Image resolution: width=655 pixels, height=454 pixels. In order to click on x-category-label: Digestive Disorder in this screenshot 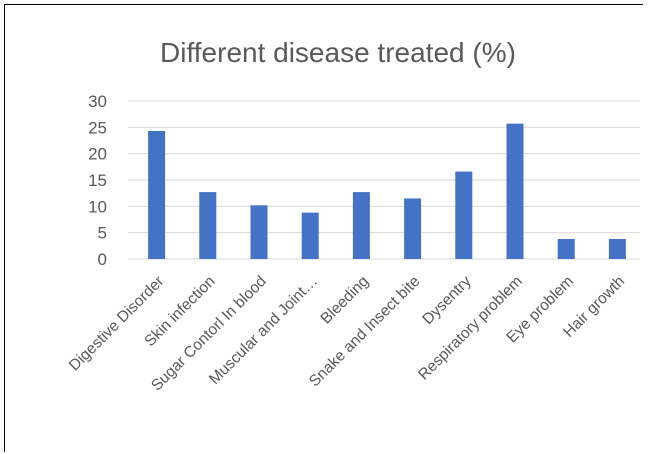, I will do `click(117, 324)`.